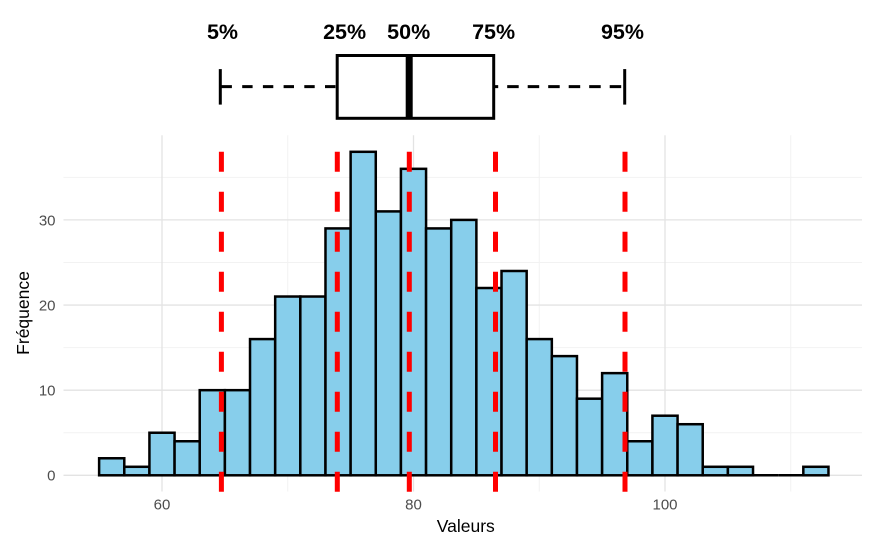 The image size is (874, 541). I want to click on svg-text: 10, so click(47, 391).